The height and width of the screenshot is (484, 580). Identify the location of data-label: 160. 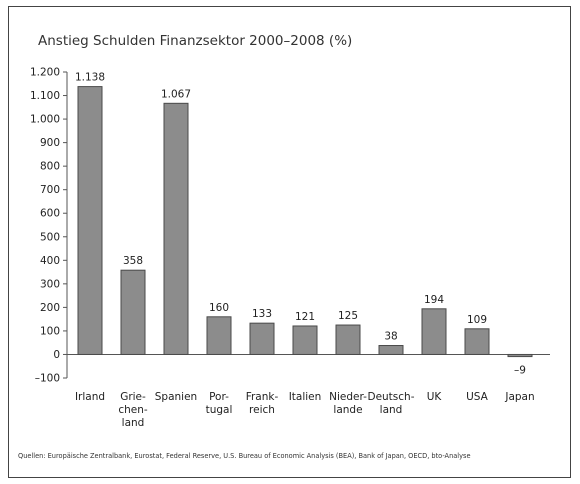
(219, 308).